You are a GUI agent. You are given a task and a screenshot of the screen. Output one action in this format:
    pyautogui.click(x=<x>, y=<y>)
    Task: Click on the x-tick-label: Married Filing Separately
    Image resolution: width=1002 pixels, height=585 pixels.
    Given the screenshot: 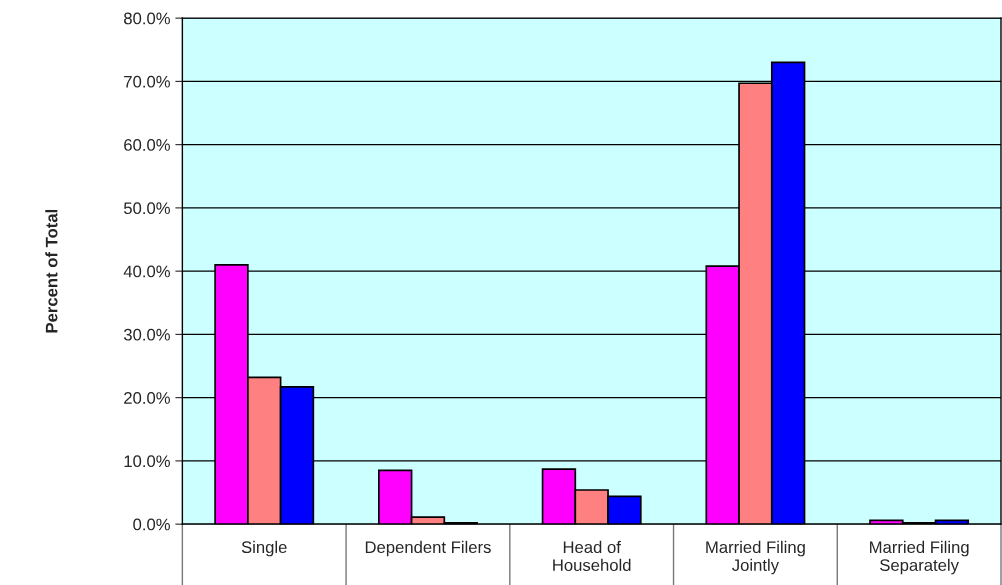 What is the action you would take?
    pyautogui.click(x=919, y=557)
    